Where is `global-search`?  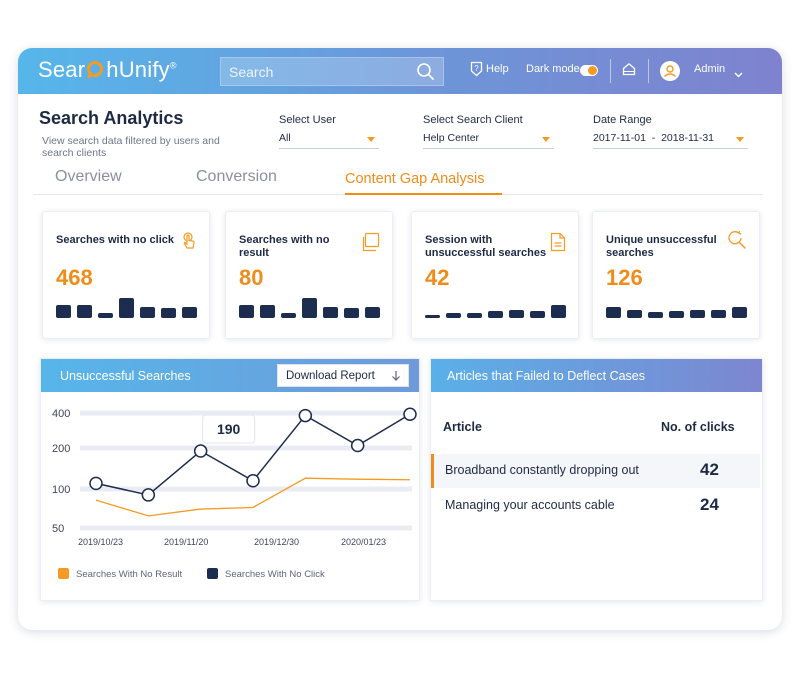 global-search is located at coordinates (332, 71).